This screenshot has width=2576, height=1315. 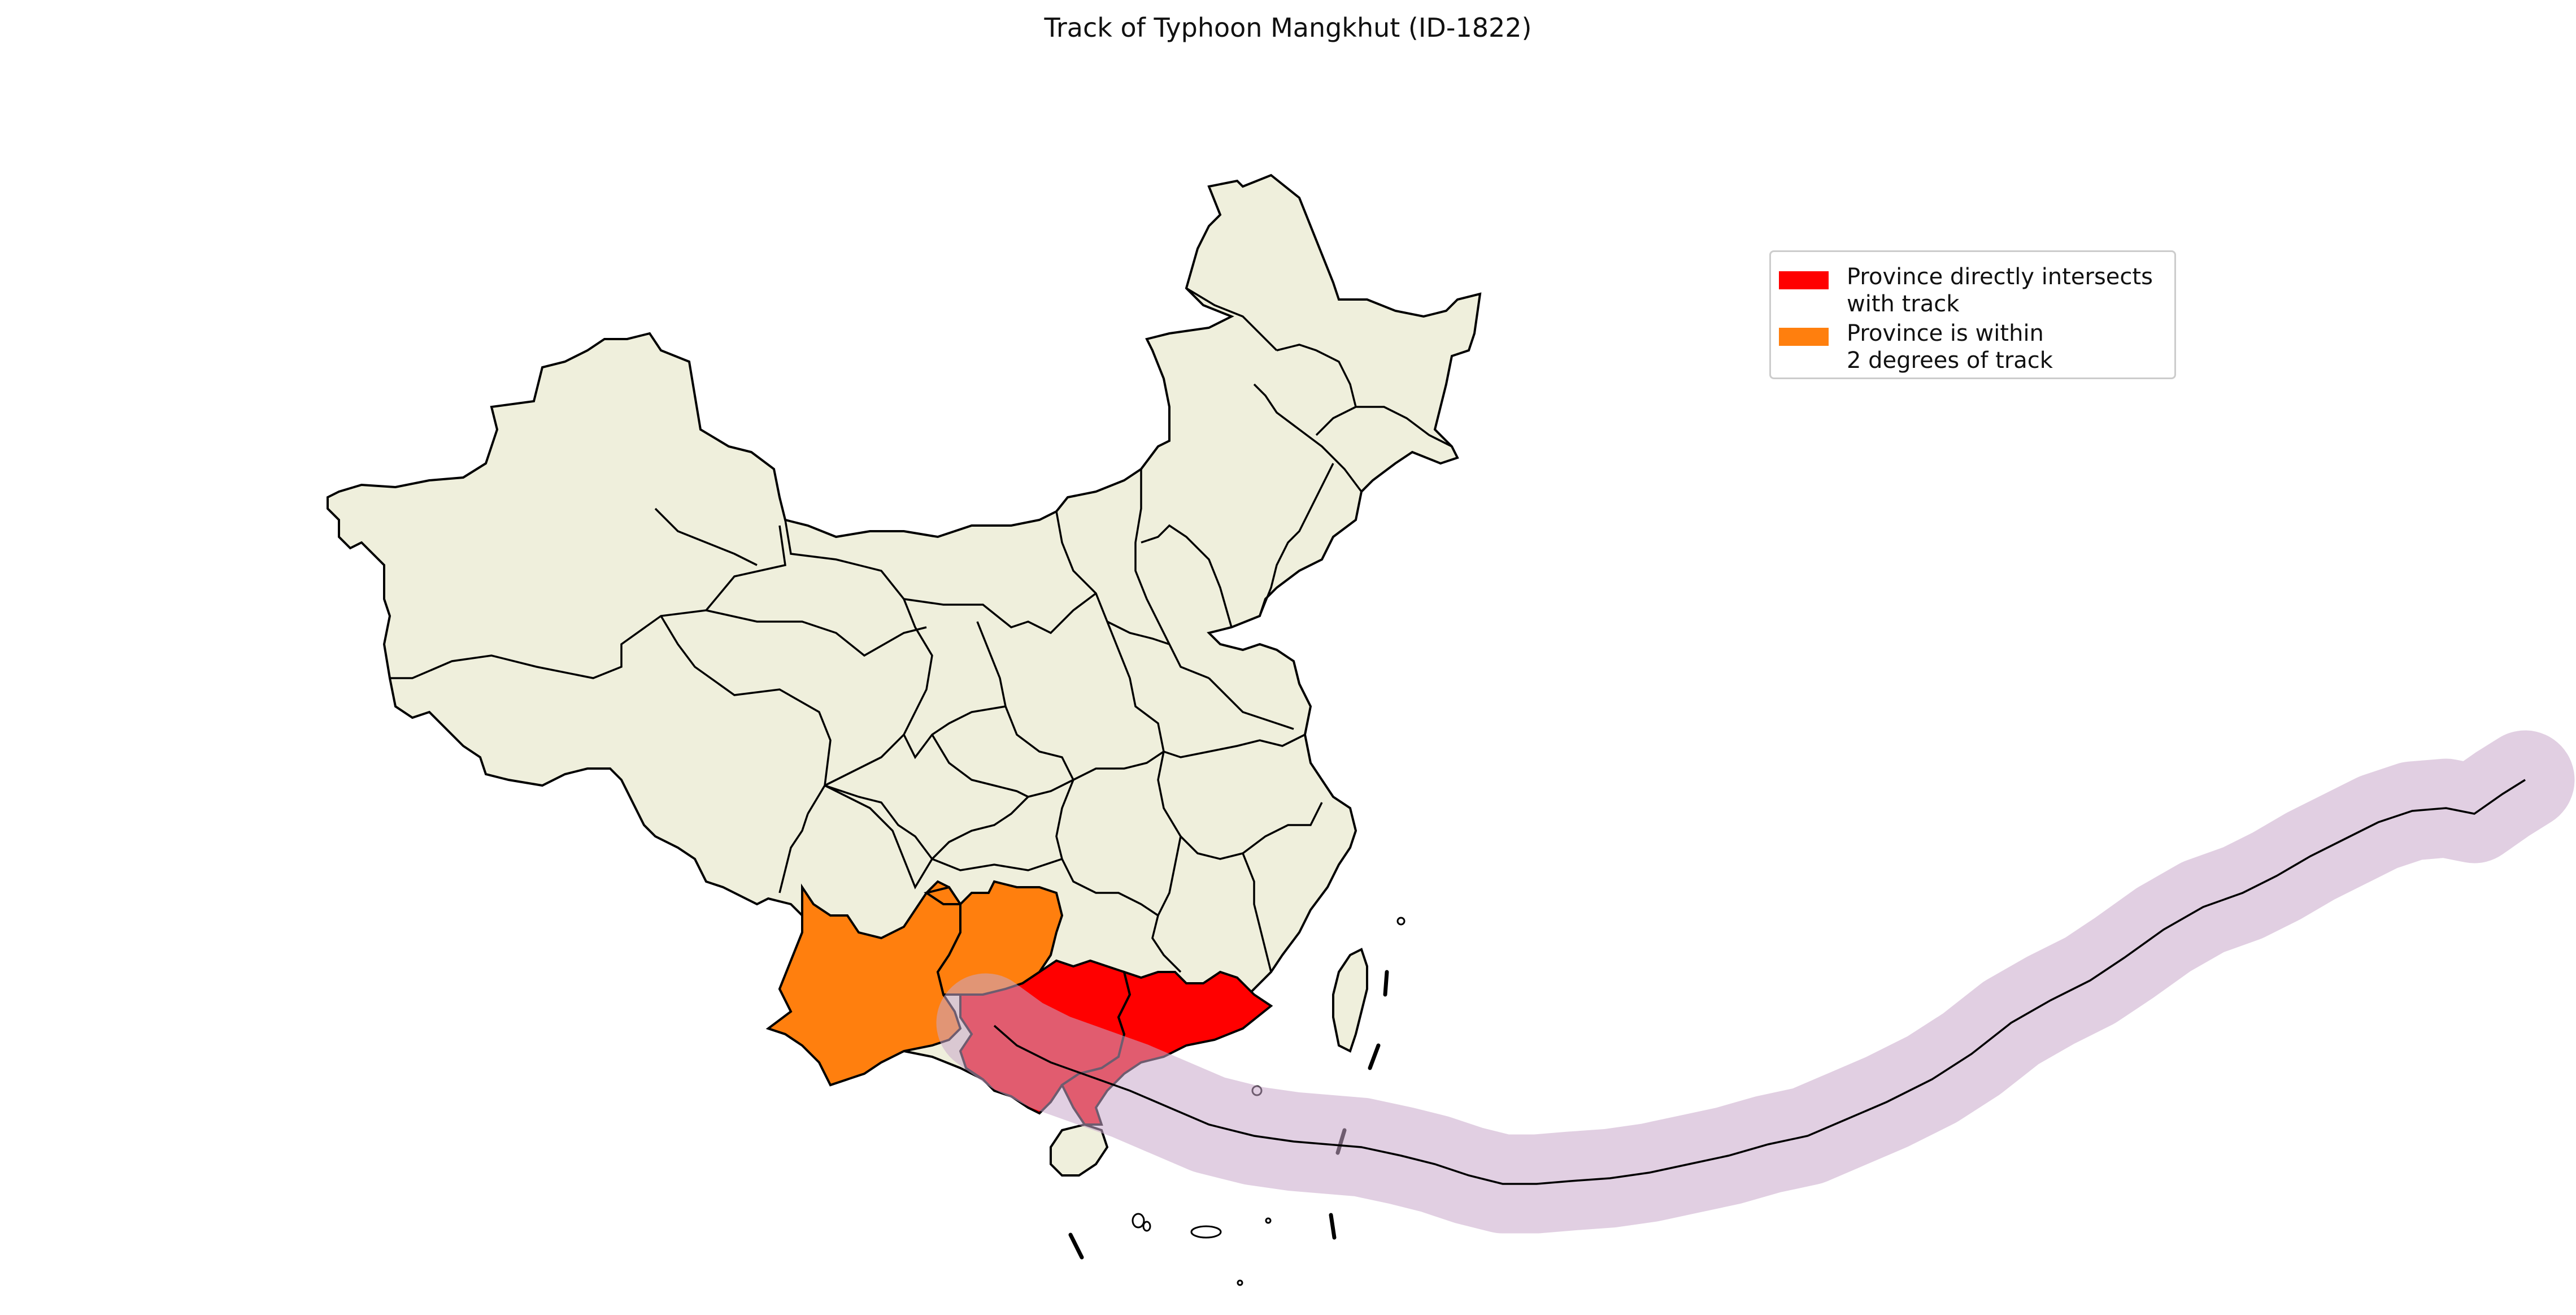 I want to click on taiwan-island, so click(x=1350, y=1000).